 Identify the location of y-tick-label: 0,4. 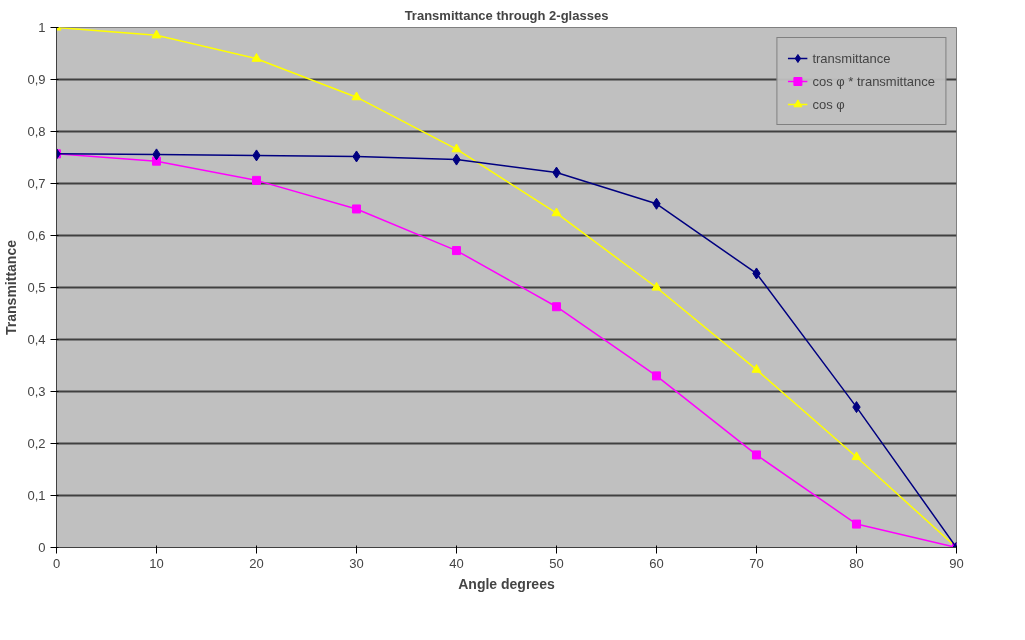
(36, 339).